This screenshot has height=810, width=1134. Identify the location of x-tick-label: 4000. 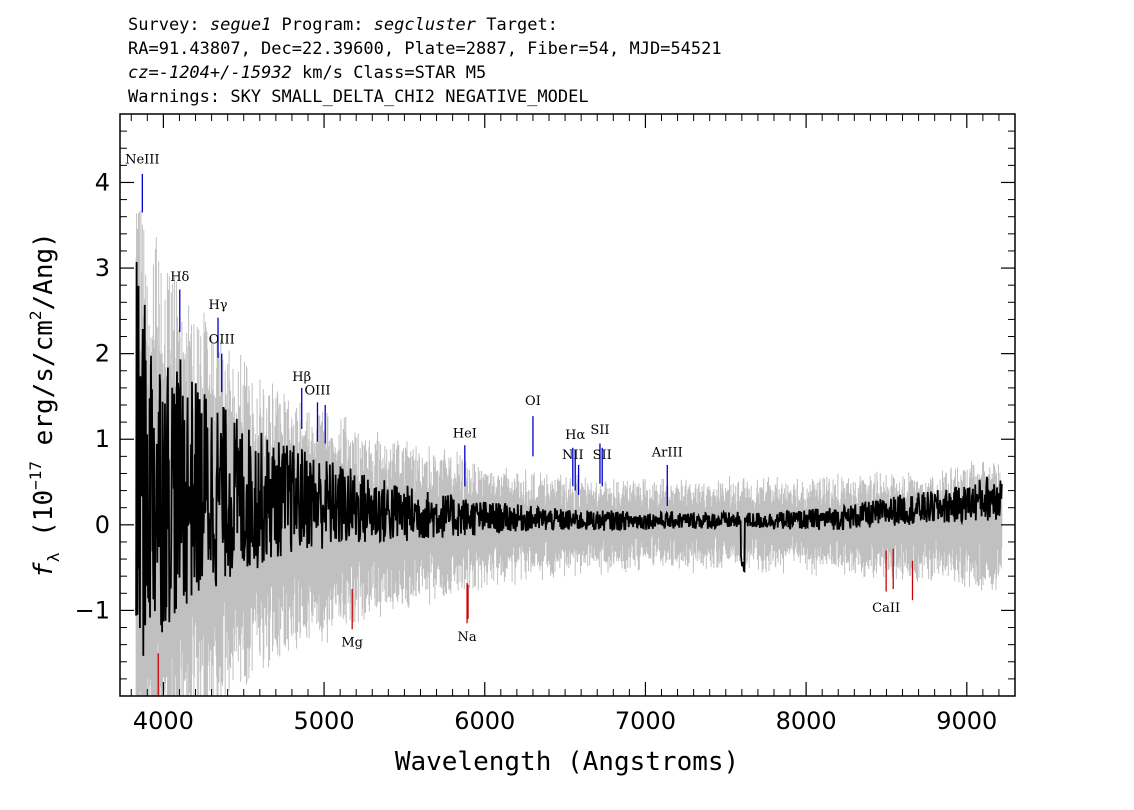
(163, 721).